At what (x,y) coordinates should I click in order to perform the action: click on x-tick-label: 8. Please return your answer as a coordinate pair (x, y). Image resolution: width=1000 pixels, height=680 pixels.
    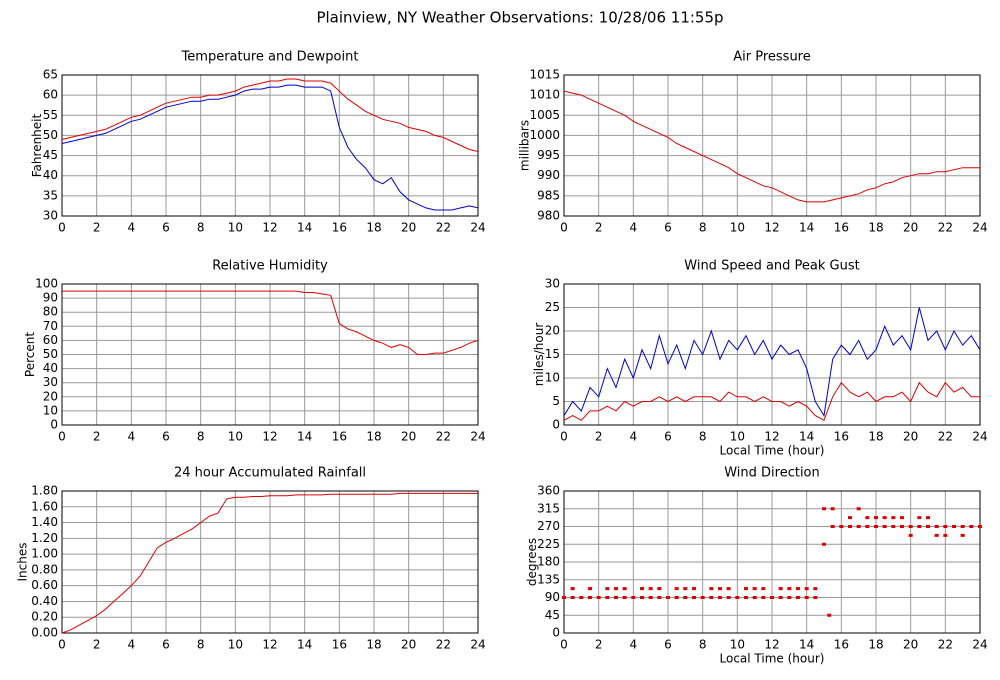
    Looking at the image, I should click on (703, 228).